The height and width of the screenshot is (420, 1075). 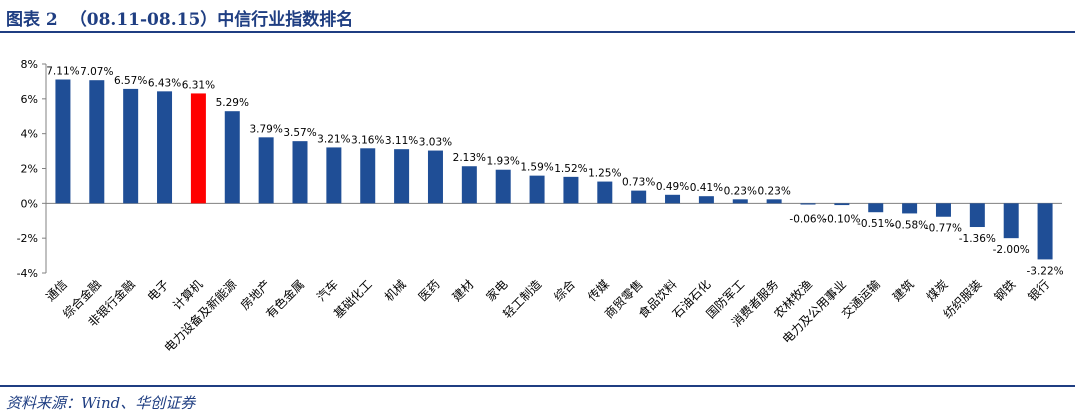 What do you see at coordinates (29, 203) in the screenshot?
I see `y-tick-label: 0%` at bounding box center [29, 203].